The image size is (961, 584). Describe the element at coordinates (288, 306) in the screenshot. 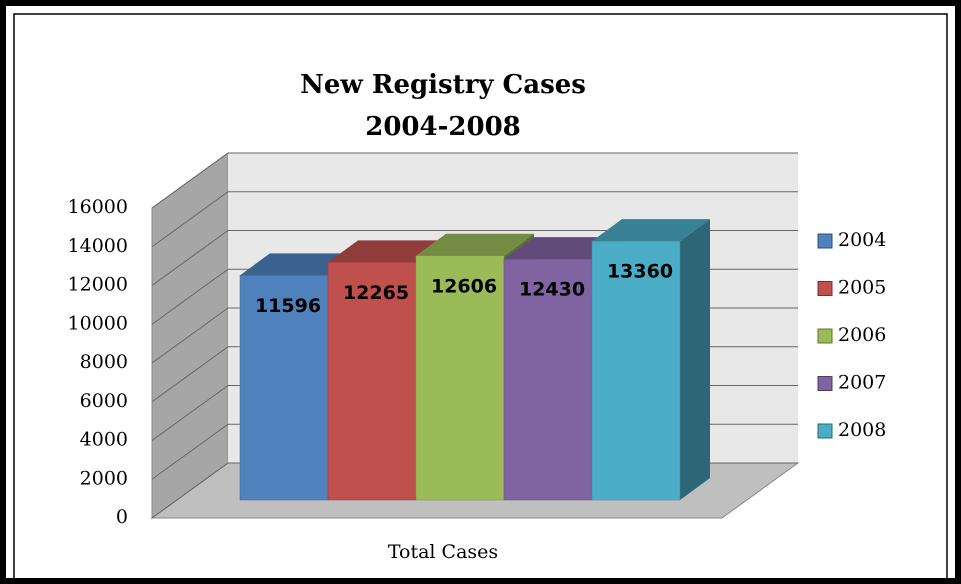

I see `data-label: 11596` at that location.